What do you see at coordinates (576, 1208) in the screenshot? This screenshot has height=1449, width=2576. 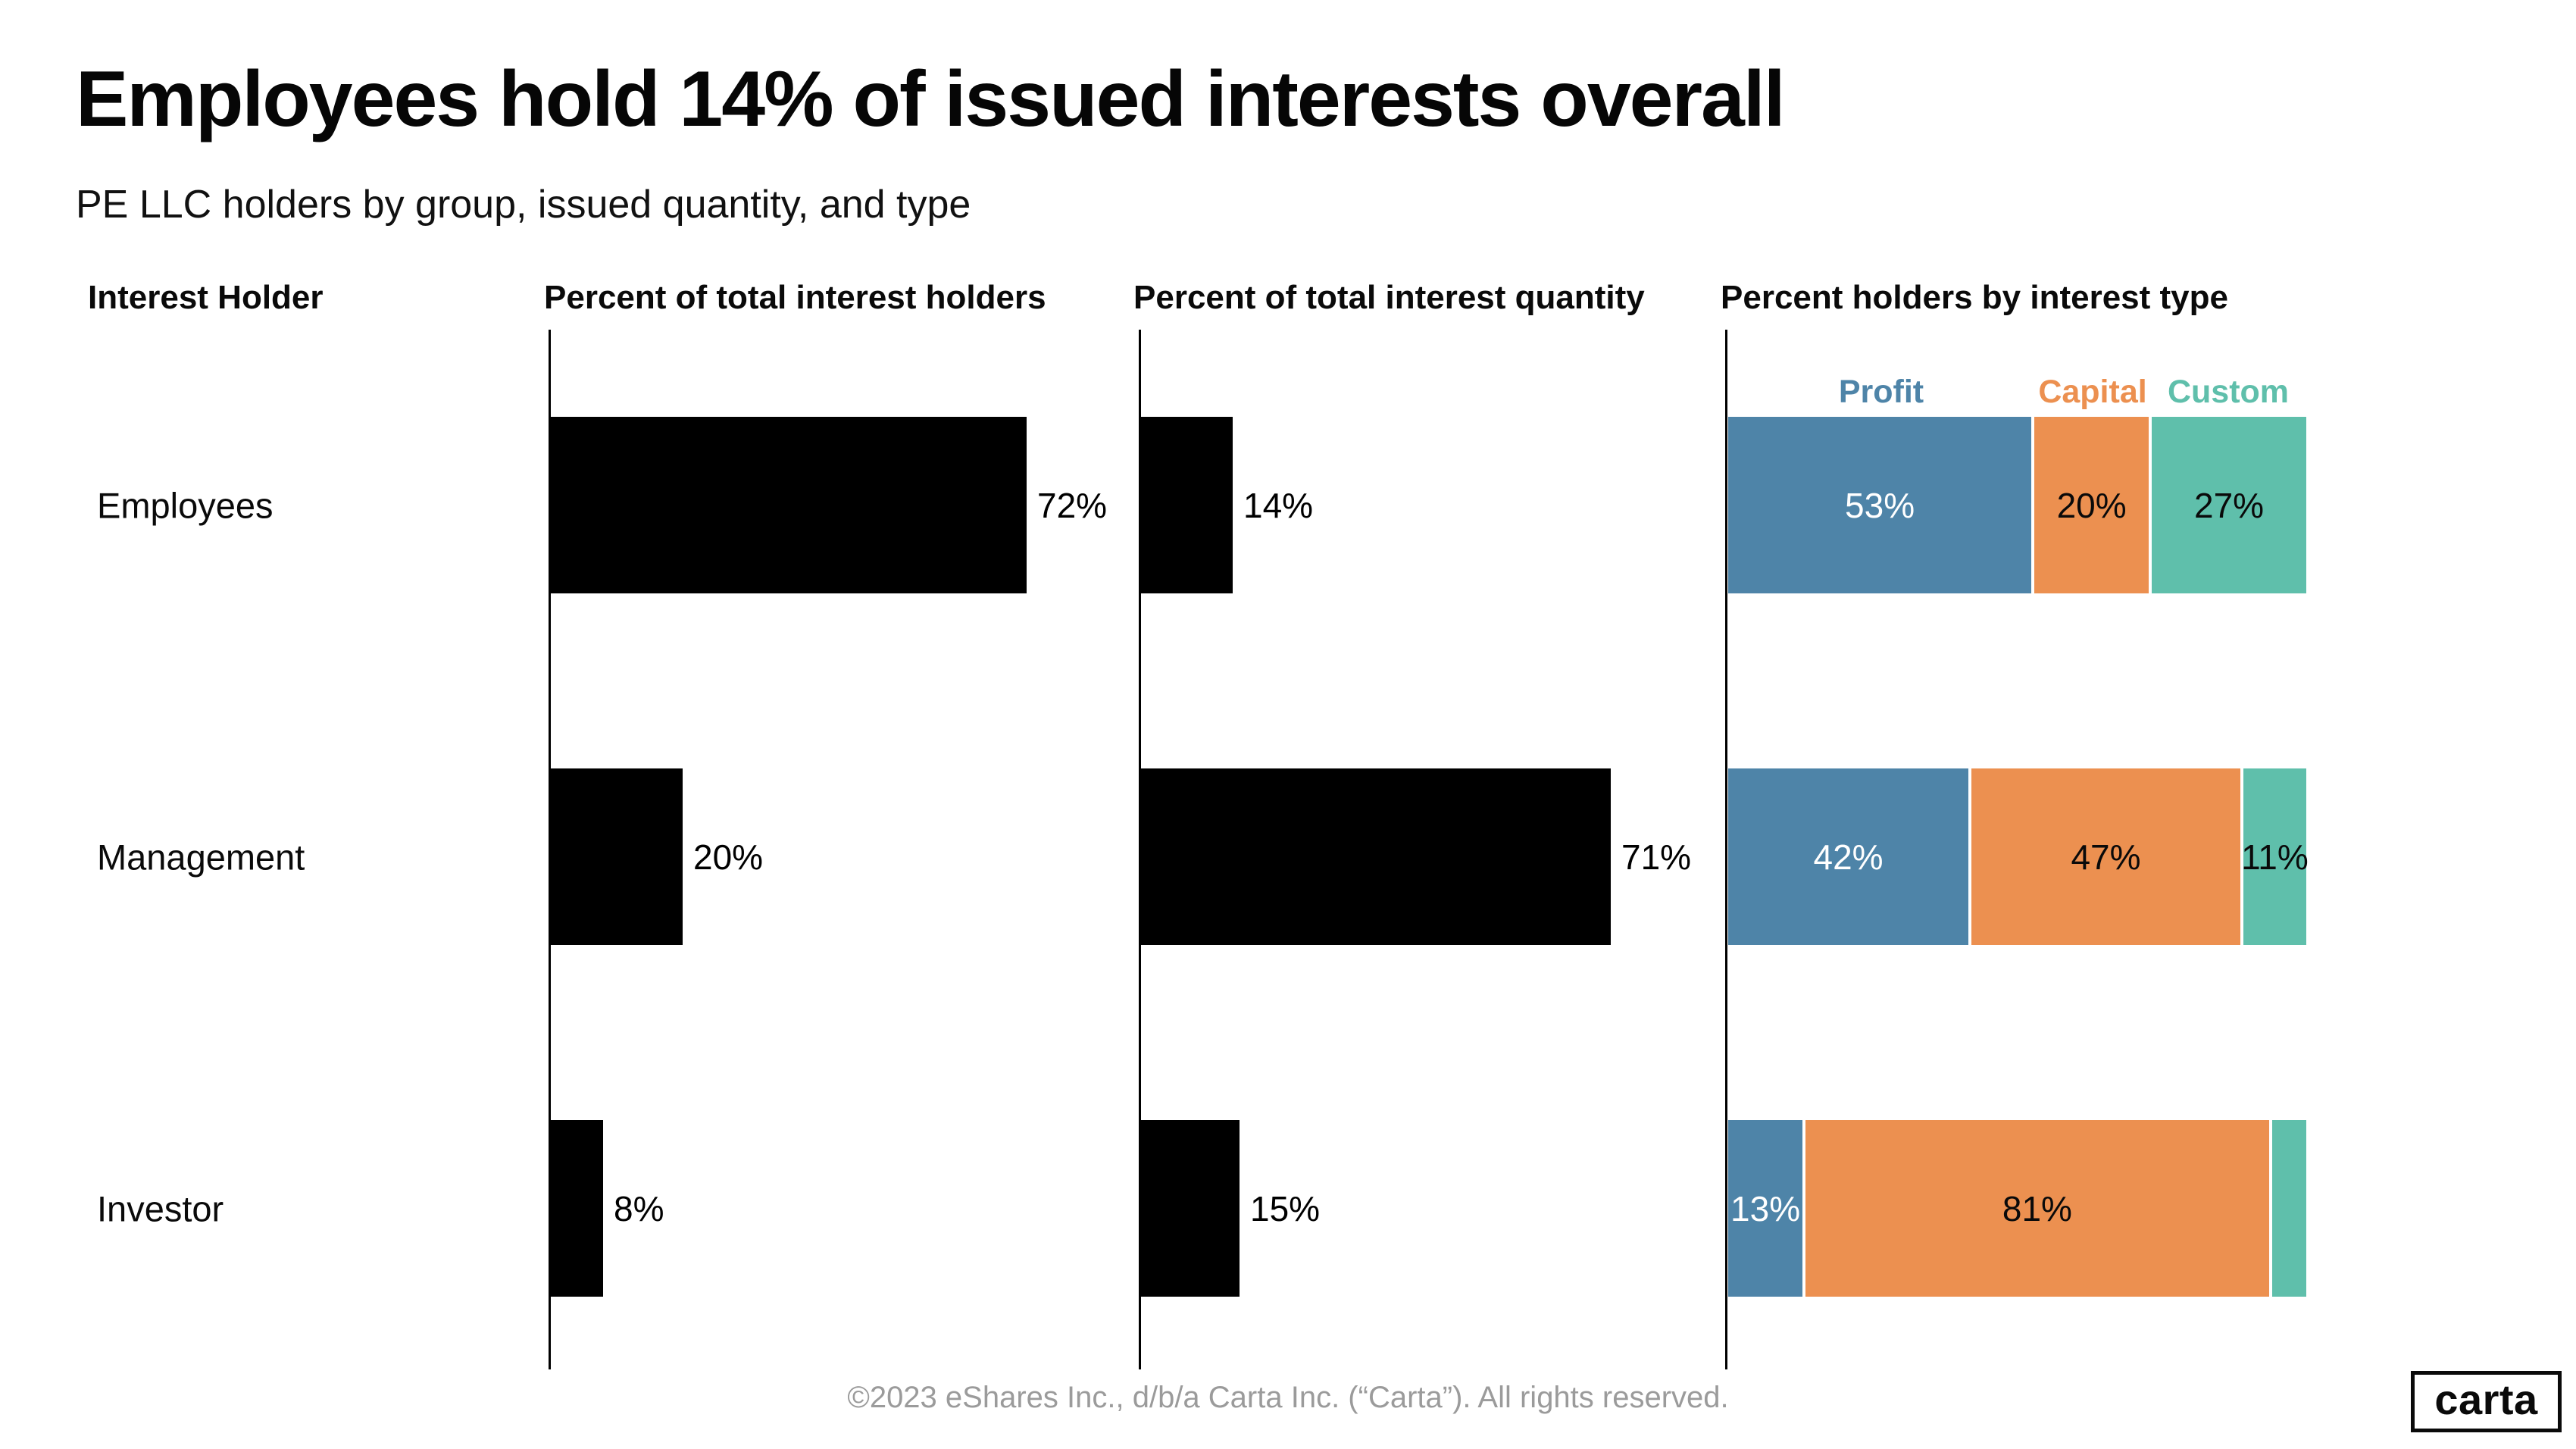 I see `bar-holders-investor` at bounding box center [576, 1208].